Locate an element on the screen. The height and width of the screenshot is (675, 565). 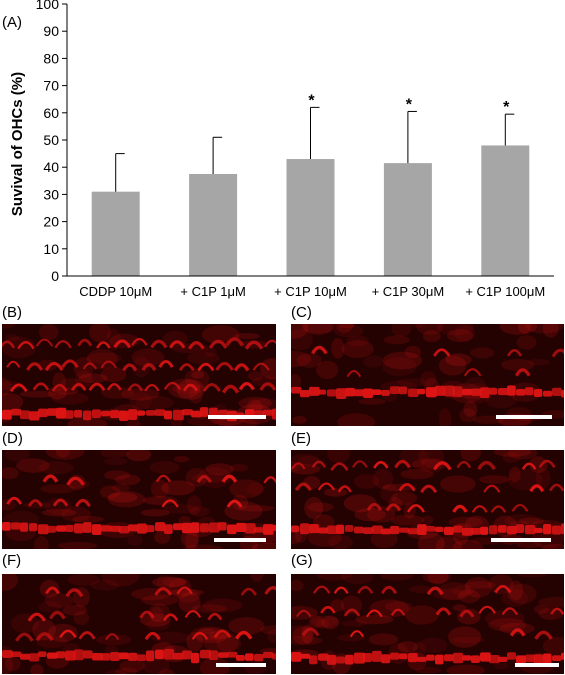
micrograph-image is located at coordinates (427, 375).